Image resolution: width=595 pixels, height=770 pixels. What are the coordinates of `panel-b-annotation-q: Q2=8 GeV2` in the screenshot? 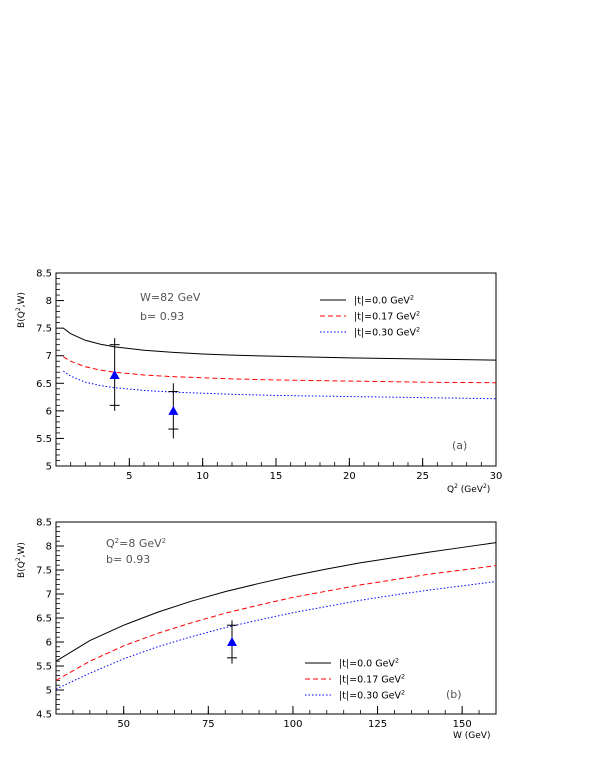 It's located at (136, 543).